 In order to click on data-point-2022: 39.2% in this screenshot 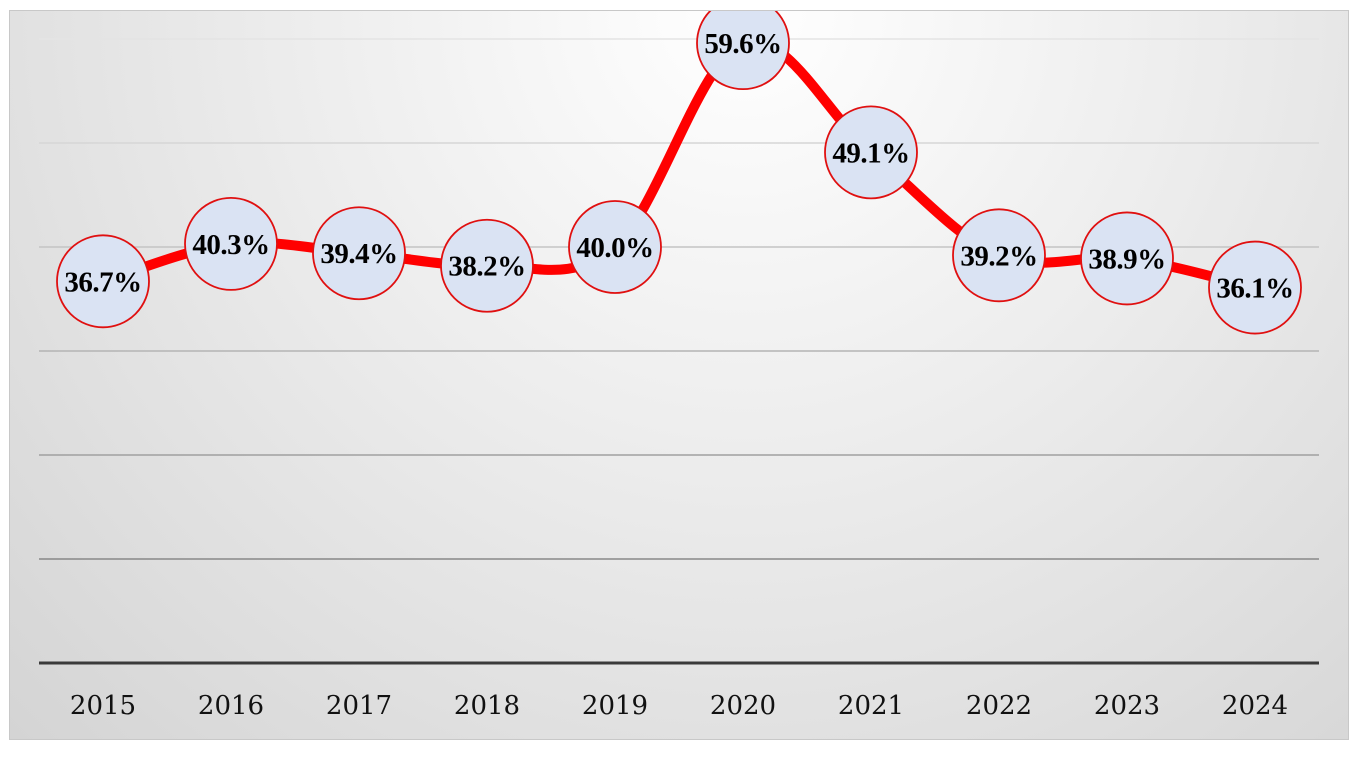, I will do `click(999, 255)`.